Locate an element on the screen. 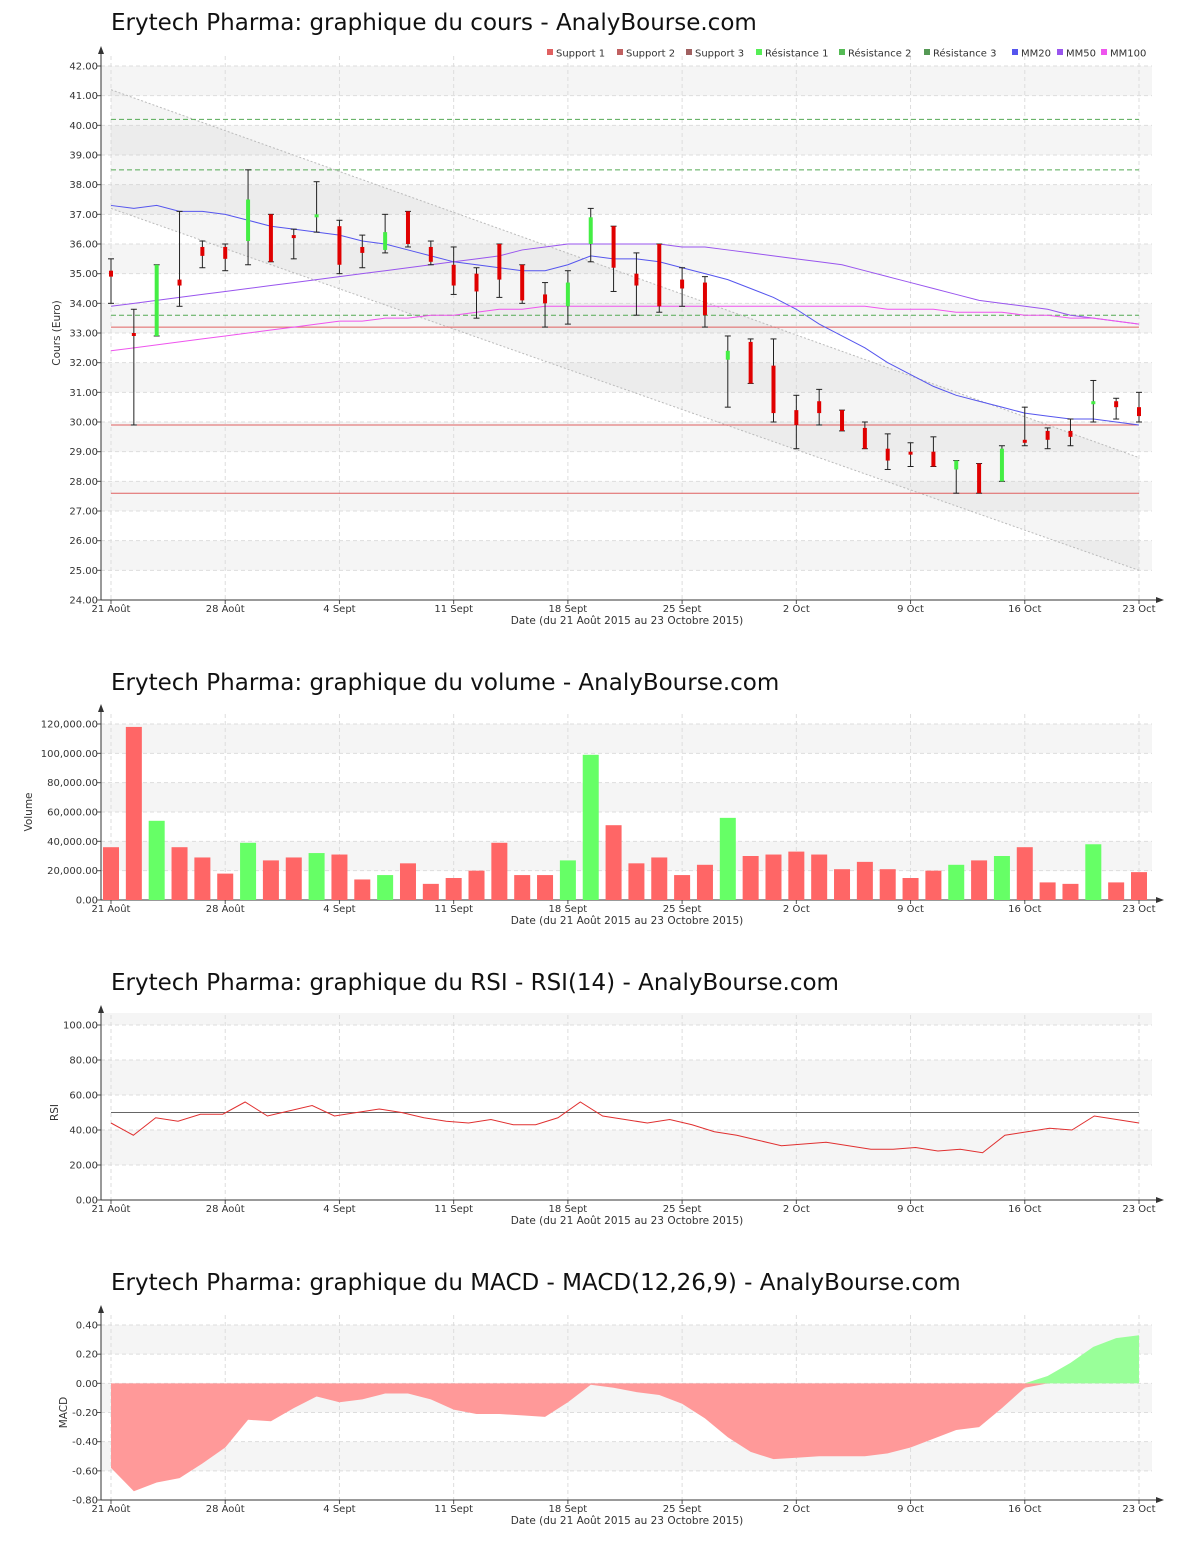  legend-label: Support 3 is located at coordinates (719, 54).